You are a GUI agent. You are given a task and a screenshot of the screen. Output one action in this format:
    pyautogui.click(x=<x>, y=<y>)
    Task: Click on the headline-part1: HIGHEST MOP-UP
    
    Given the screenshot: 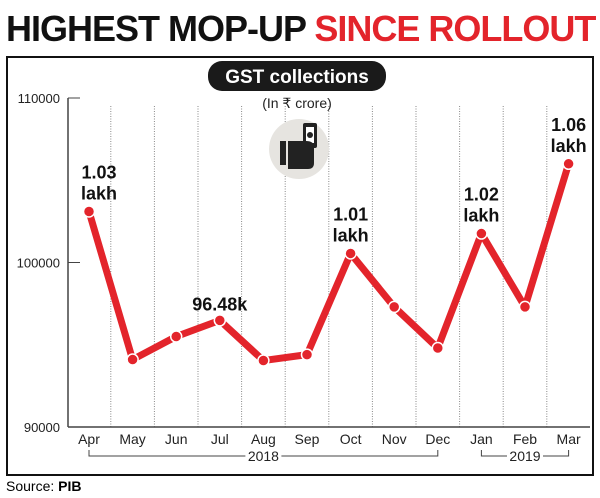 What is the action you would take?
    pyautogui.click(x=156, y=28)
    